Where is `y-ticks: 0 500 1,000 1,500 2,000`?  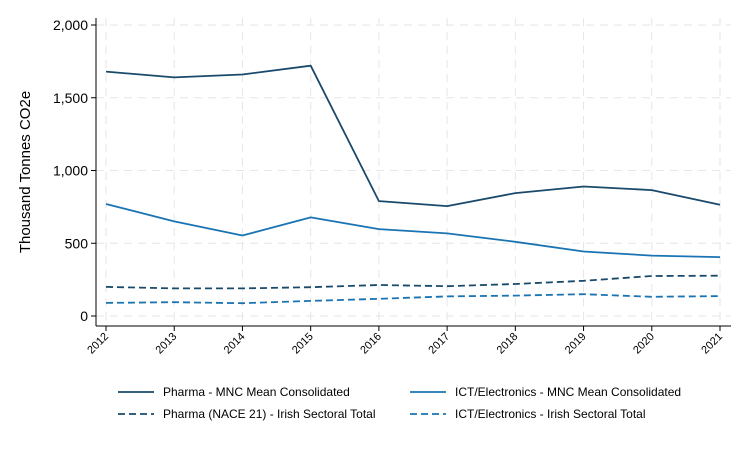
y-ticks: 0 500 1,000 1,500 2,000 is located at coordinates (74, 170).